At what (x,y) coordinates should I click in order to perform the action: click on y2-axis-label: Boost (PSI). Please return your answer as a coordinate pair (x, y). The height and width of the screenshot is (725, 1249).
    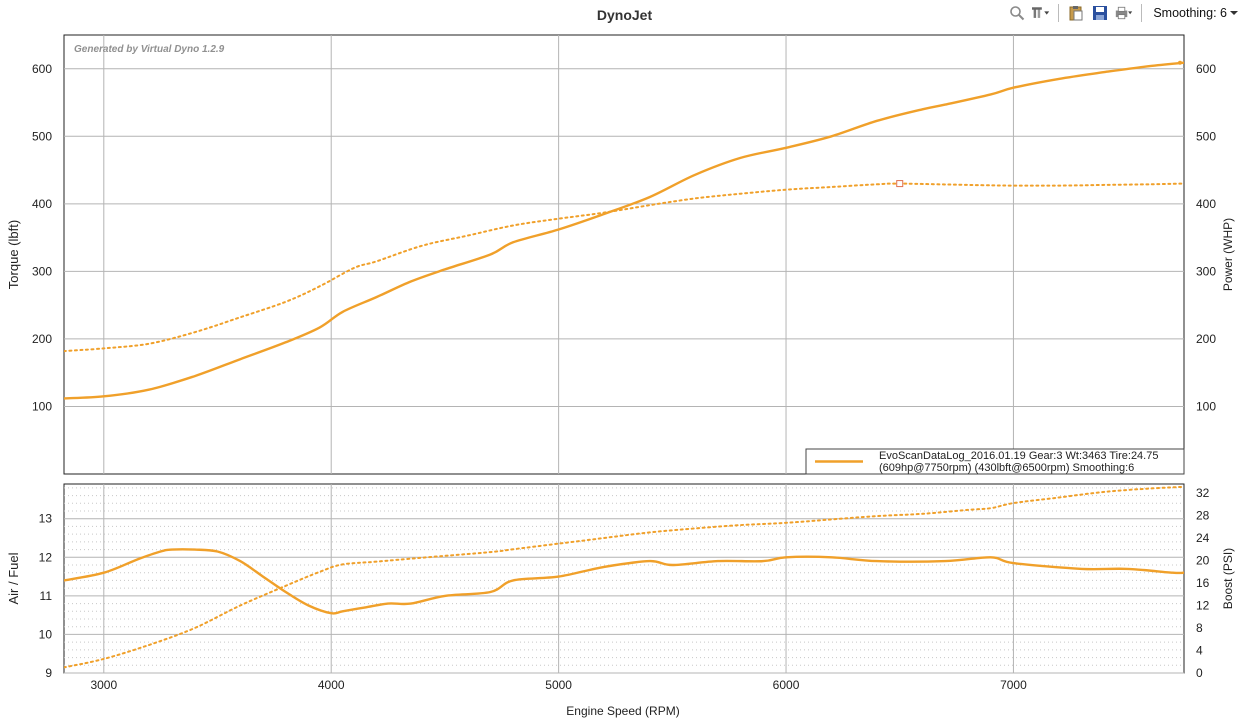
    Looking at the image, I should click on (1228, 578).